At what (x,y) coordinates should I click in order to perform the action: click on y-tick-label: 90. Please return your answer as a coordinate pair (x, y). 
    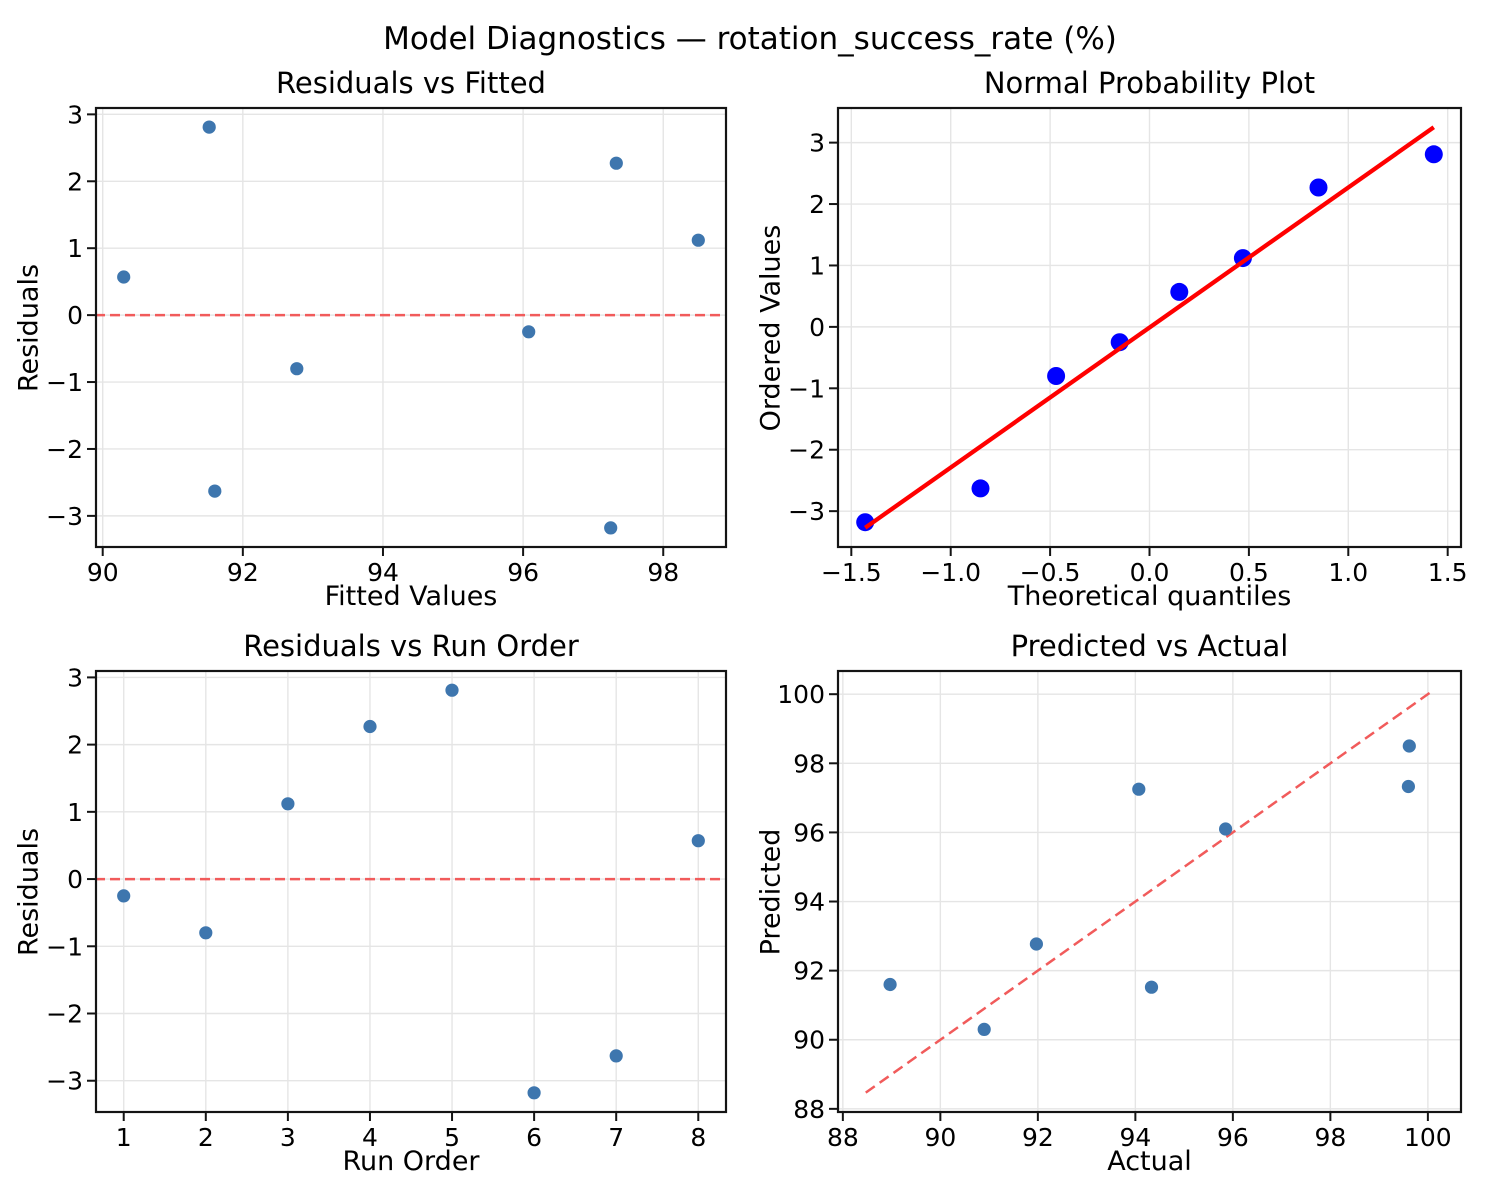
    Looking at the image, I should click on (809, 1040).